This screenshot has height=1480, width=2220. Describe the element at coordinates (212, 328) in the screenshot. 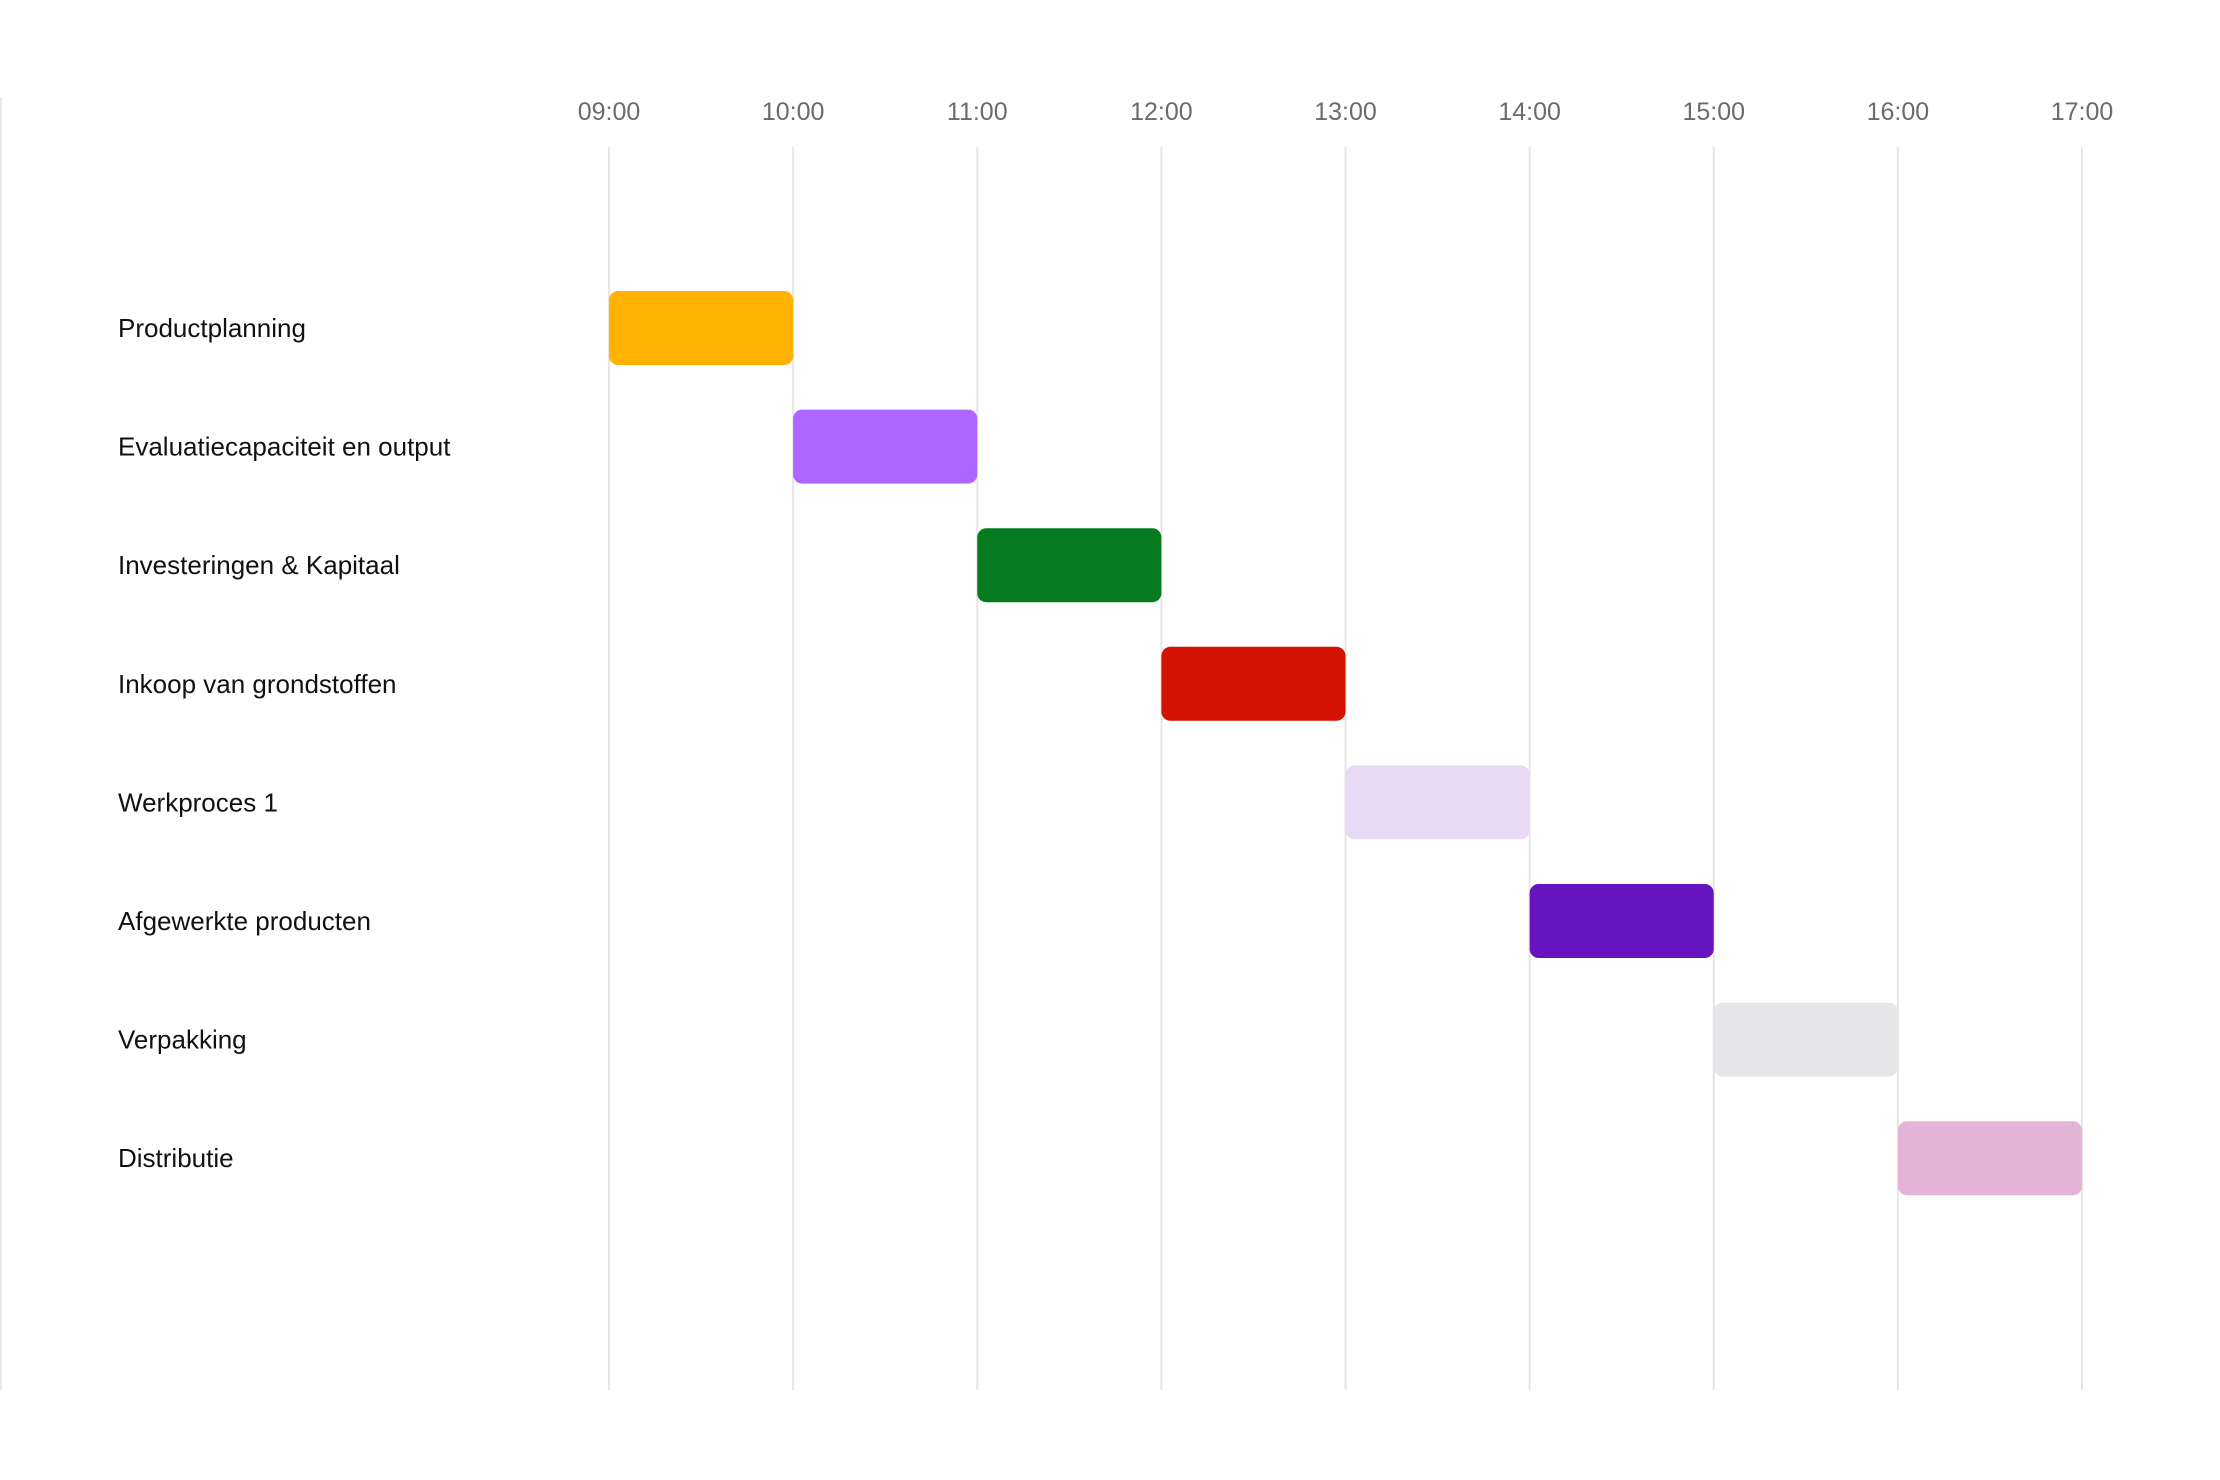

I see `task-label: Productplanning` at that location.